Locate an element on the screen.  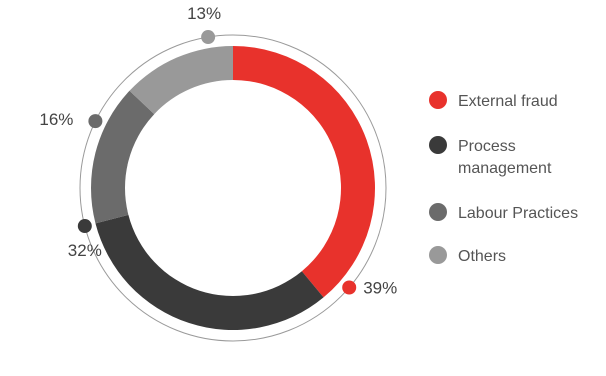
value-label-process-management: 32% is located at coordinates (85, 250).